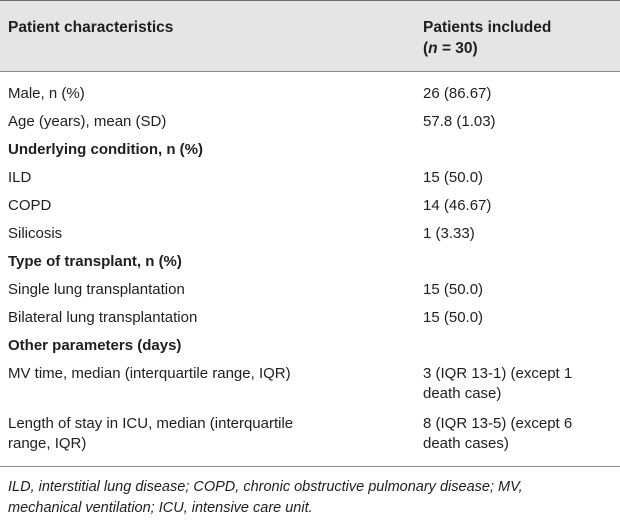 Image resolution: width=620 pixels, height=520 pixels. I want to click on row-label: Age (years), mean (SD), so click(87, 121).